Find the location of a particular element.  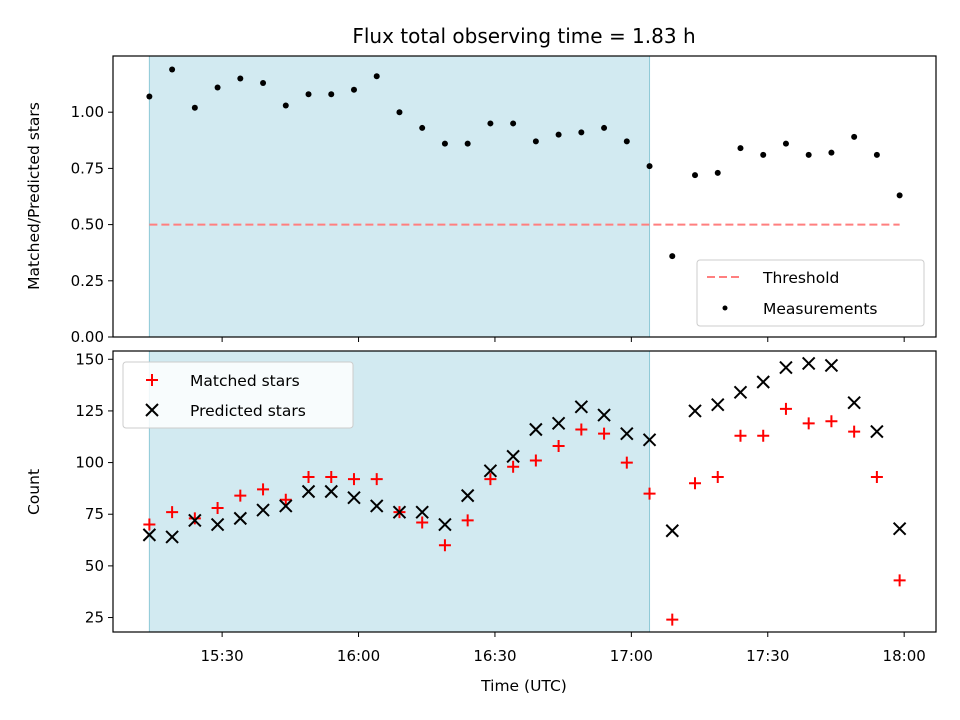

y-tick-label: 50 is located at coordinates (94, 566).